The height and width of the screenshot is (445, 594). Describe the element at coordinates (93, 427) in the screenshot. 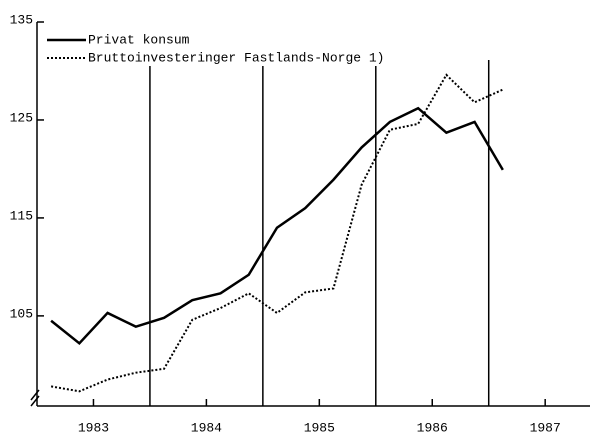

I see `x-tick-label: 1983` at that location.